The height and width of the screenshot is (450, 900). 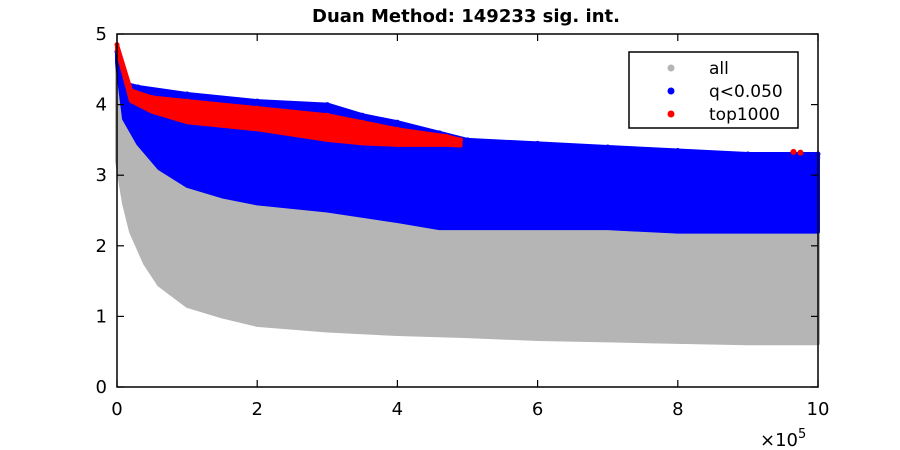 What do you see at coordinates (779, 440) in the screenshot?
I see `x-axis-exponent-base: ×10` at bounding box center [779, 440].